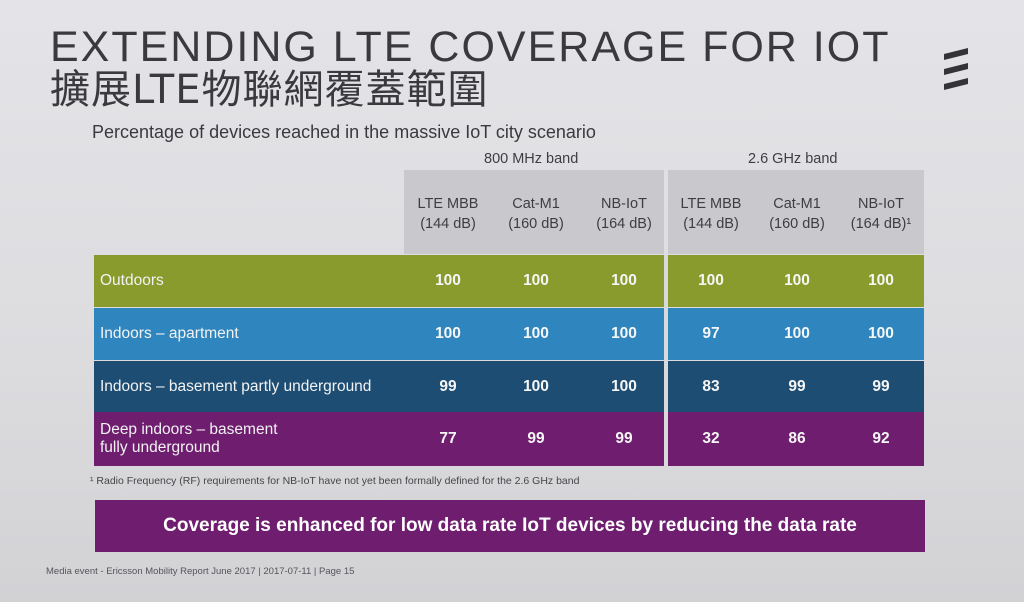 The height and width of the screenshot is (602, 1024). I want to click on table-cell: 83, so click(711, 386).